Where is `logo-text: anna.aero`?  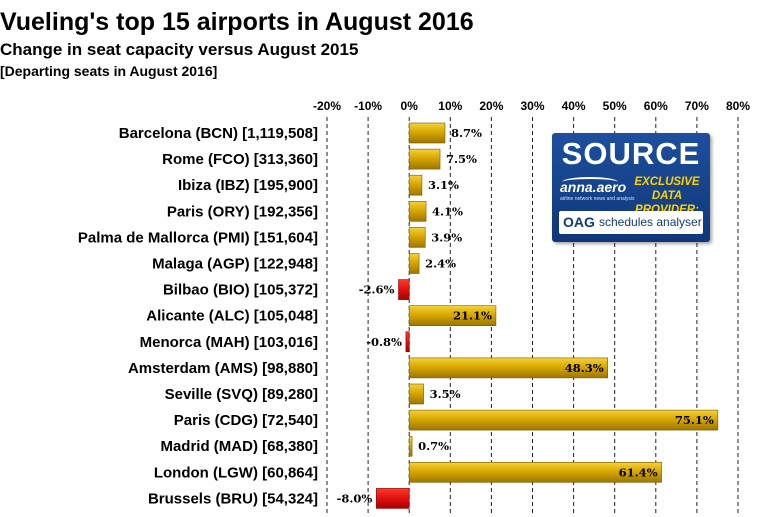 logo-text: anna.aero is located at coordinates (593, 187).